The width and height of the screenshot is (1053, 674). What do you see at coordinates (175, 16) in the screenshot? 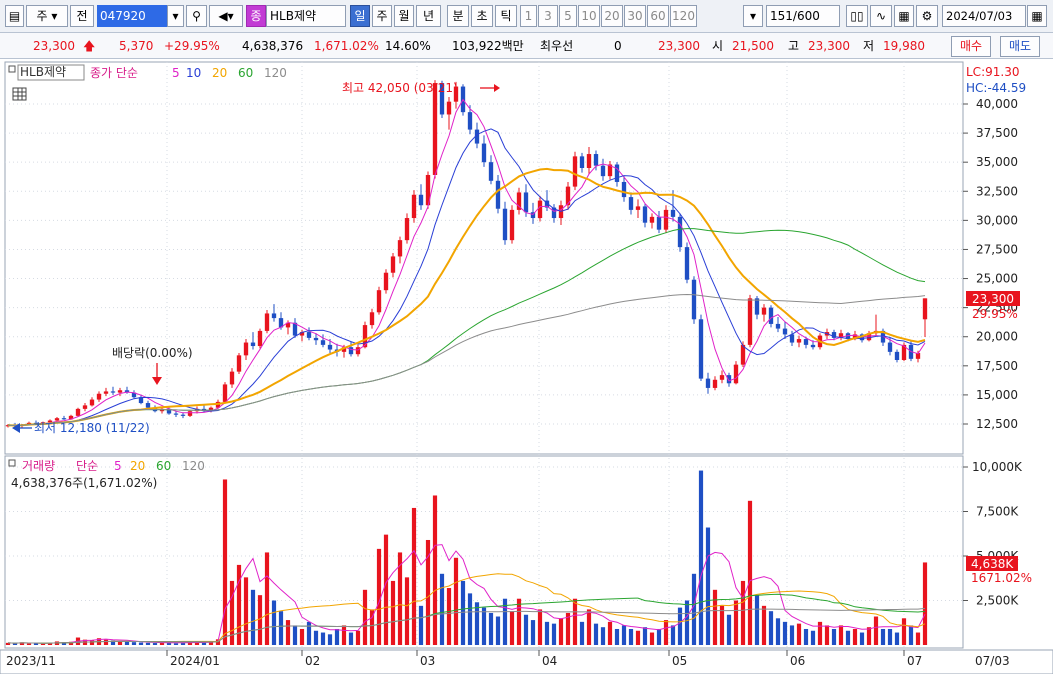
I see `code-dropdown-icon: ▾` at bounding box center [175, 16].